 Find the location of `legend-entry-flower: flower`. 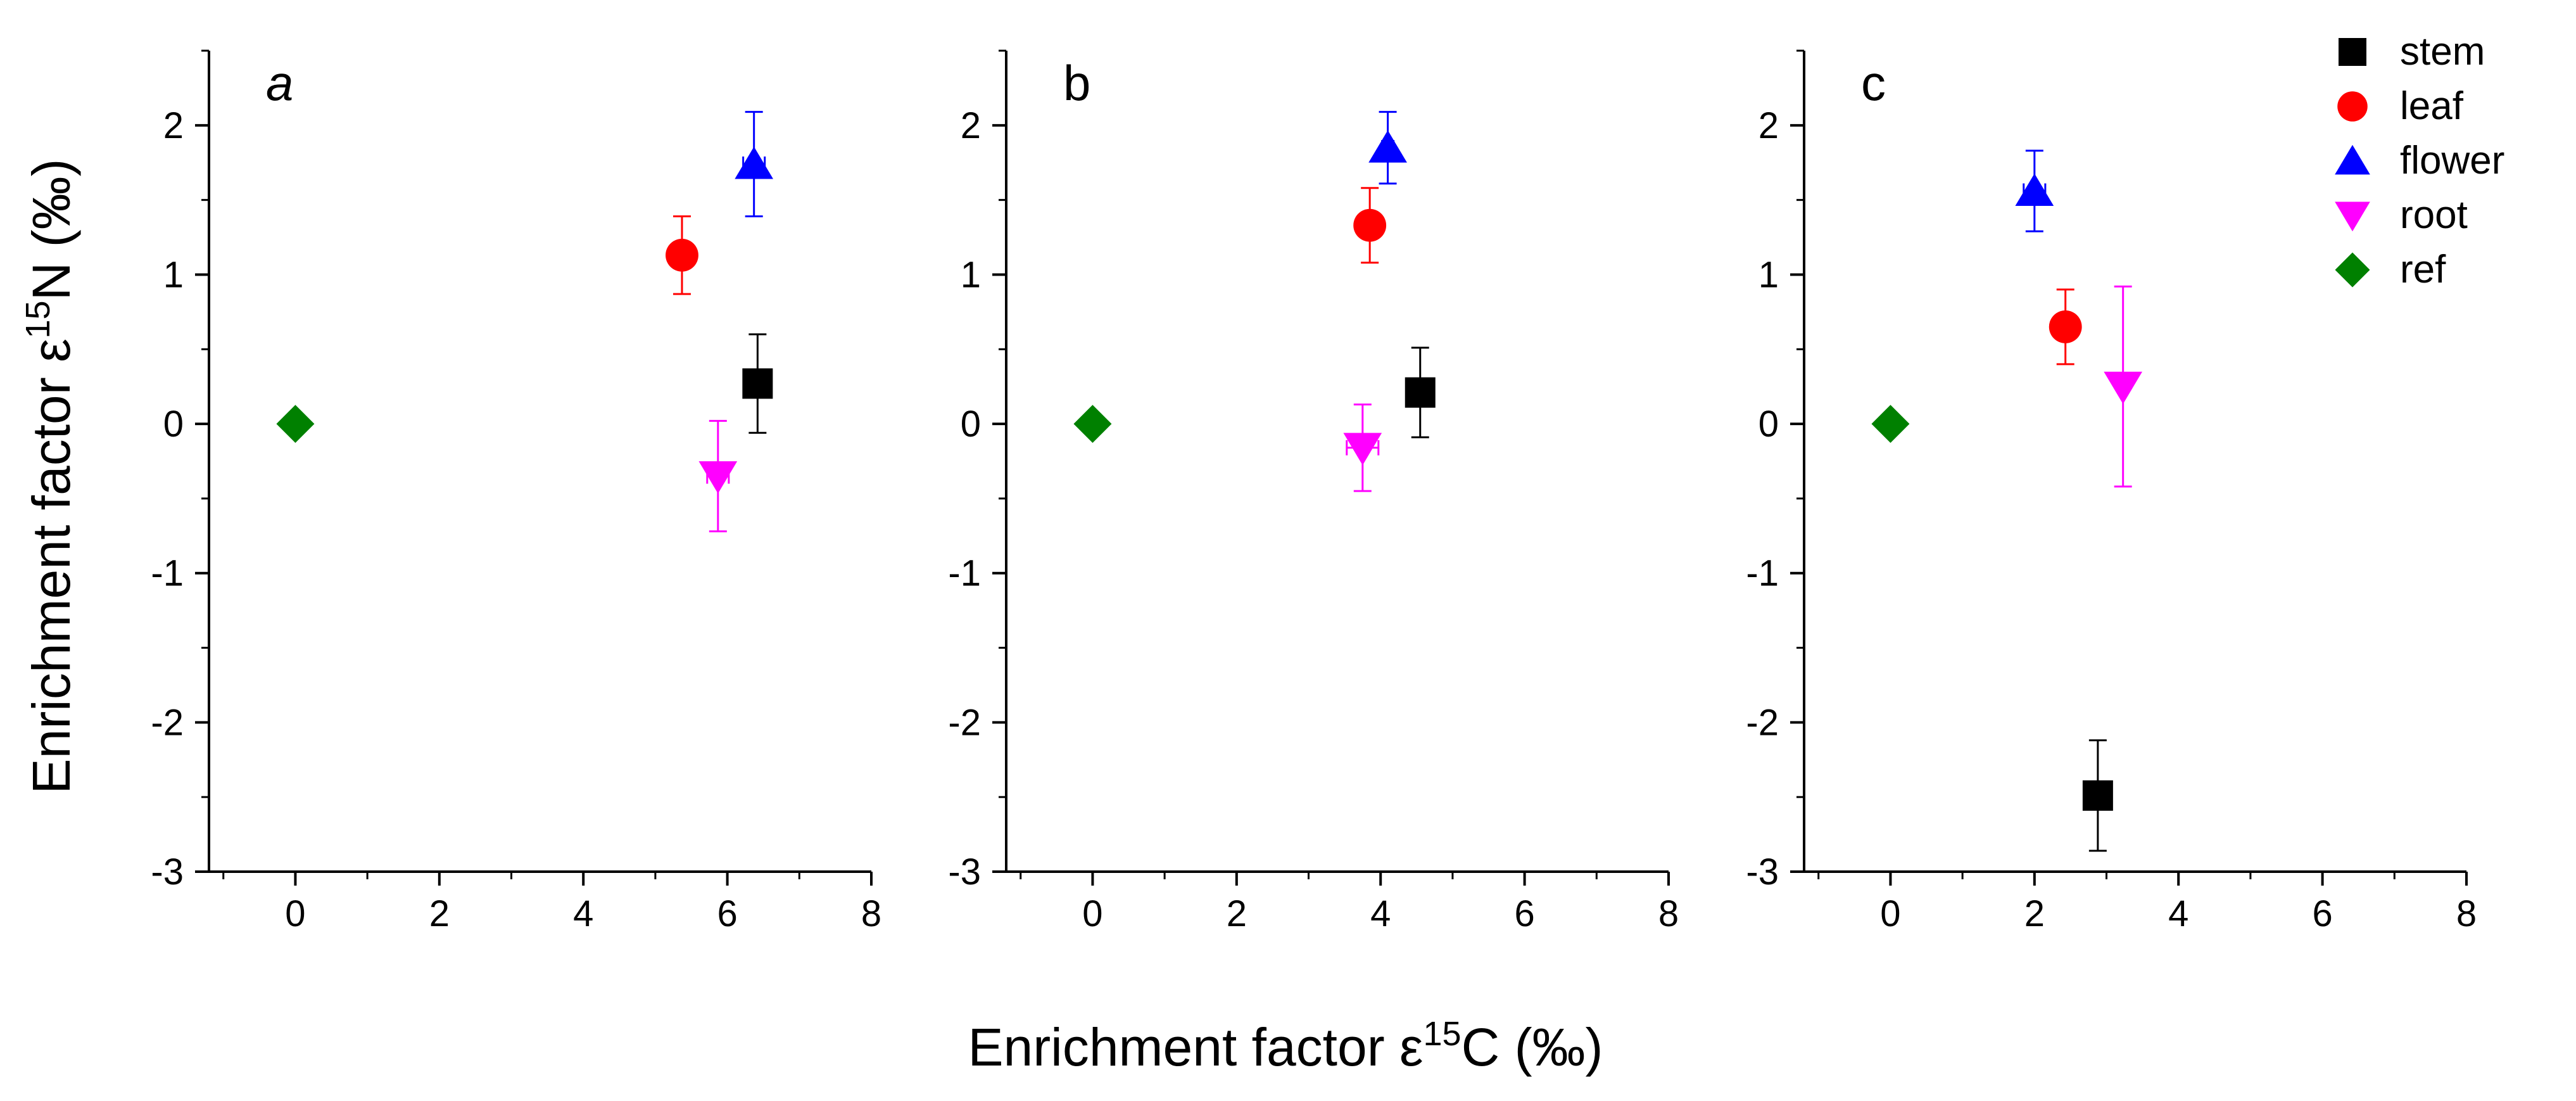

legend-entry-flower: flower is located at coordinates (2419, 160).